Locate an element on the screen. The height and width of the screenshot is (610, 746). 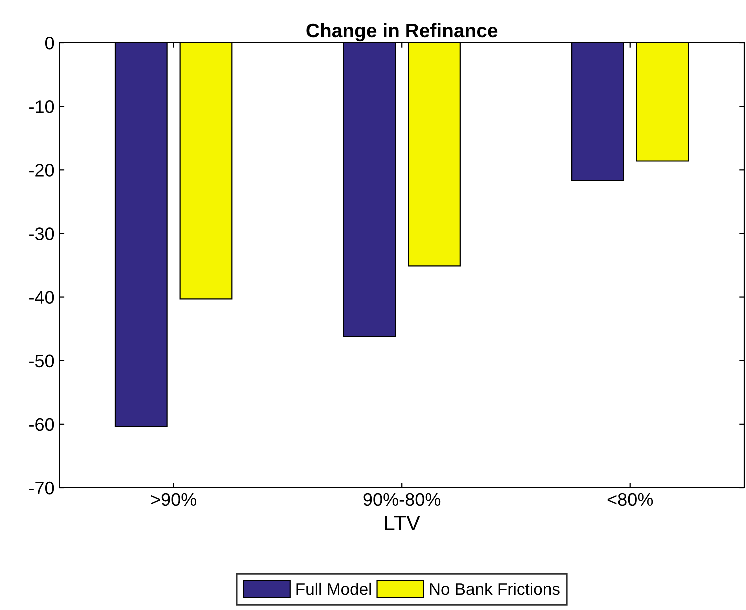
y-tick-label: 0 is located at coordinates (49, 43).